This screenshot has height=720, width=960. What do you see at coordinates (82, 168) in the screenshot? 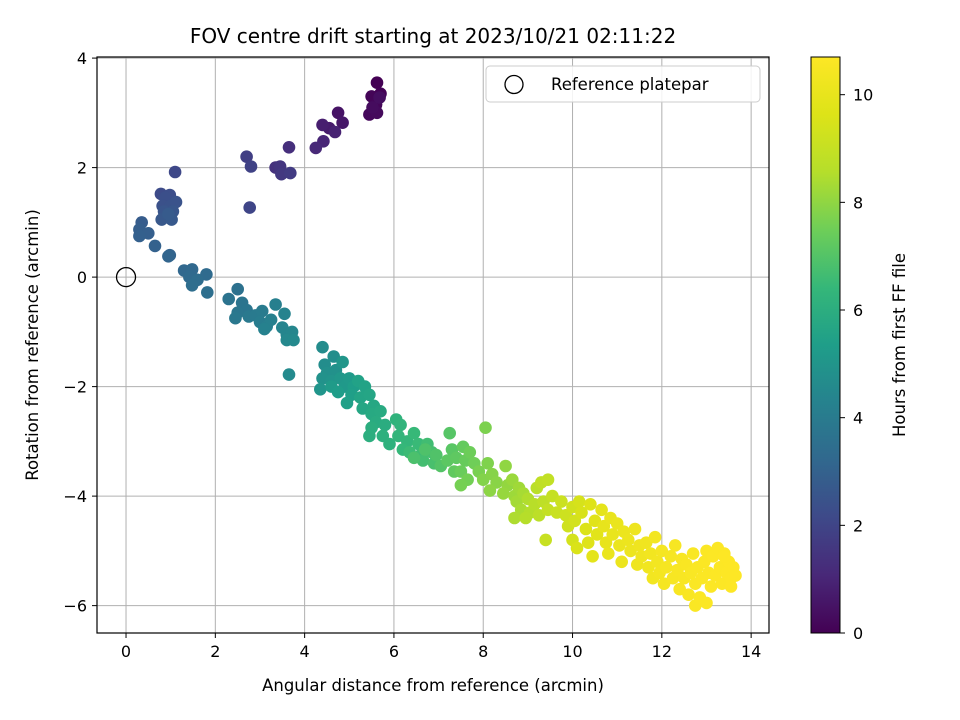
I see `y-tick-label: 2` at bounding box center [82, 168].